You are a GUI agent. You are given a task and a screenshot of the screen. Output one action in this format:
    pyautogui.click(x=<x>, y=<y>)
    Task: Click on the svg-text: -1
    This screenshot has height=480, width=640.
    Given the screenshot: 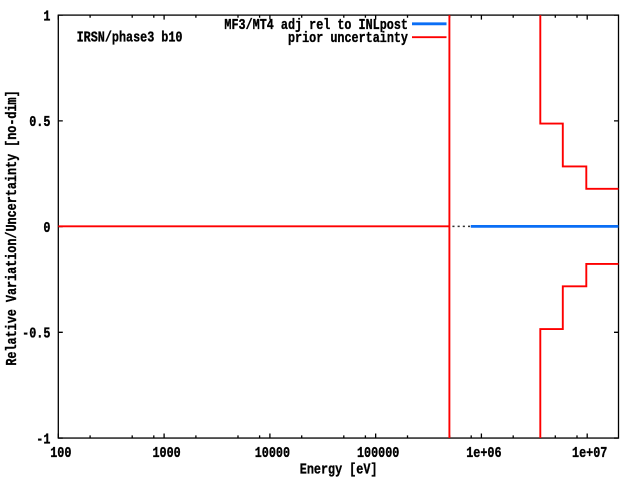 What is the action you would take?
    pyautogui.click(x=43, y=439)
    